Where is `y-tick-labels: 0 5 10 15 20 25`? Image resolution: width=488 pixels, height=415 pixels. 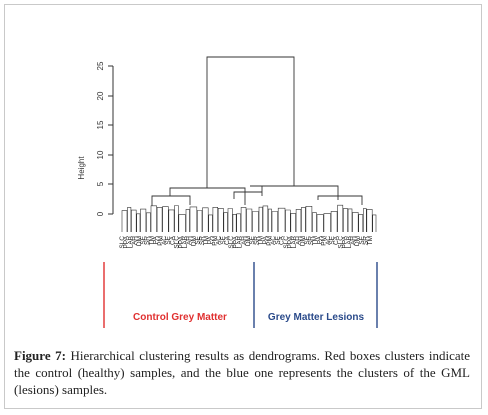
y-tick-labels: 0 5 10 15 20 25 is located at coordinates (100, 138).